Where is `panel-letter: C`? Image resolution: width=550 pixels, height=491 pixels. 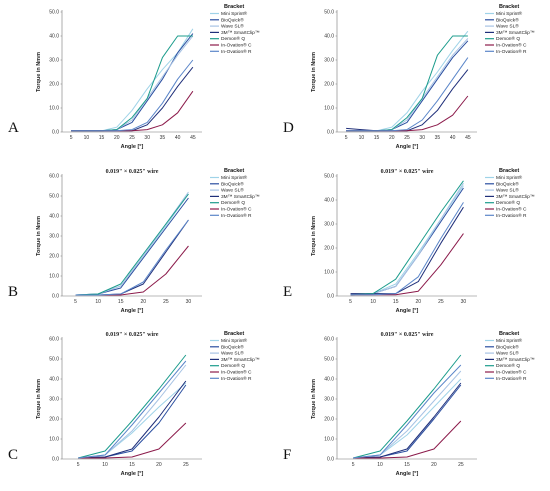
panel-letter: C is located at coordinates (13, 455).